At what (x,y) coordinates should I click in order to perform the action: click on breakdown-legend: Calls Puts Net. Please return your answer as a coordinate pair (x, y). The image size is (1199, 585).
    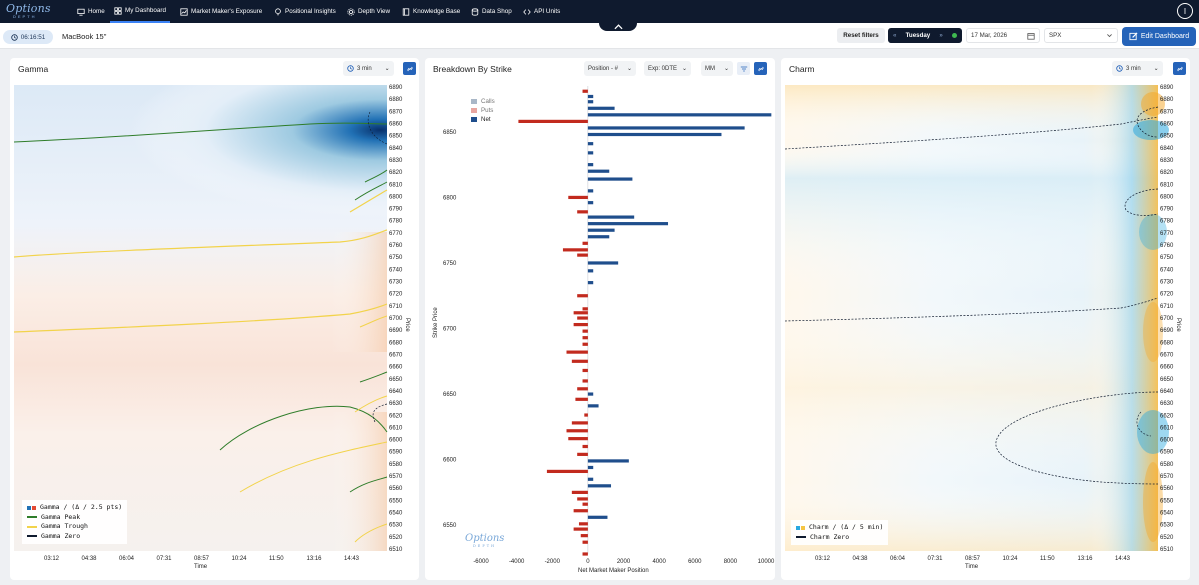
    Looking at the image, I should click on (483, 110).